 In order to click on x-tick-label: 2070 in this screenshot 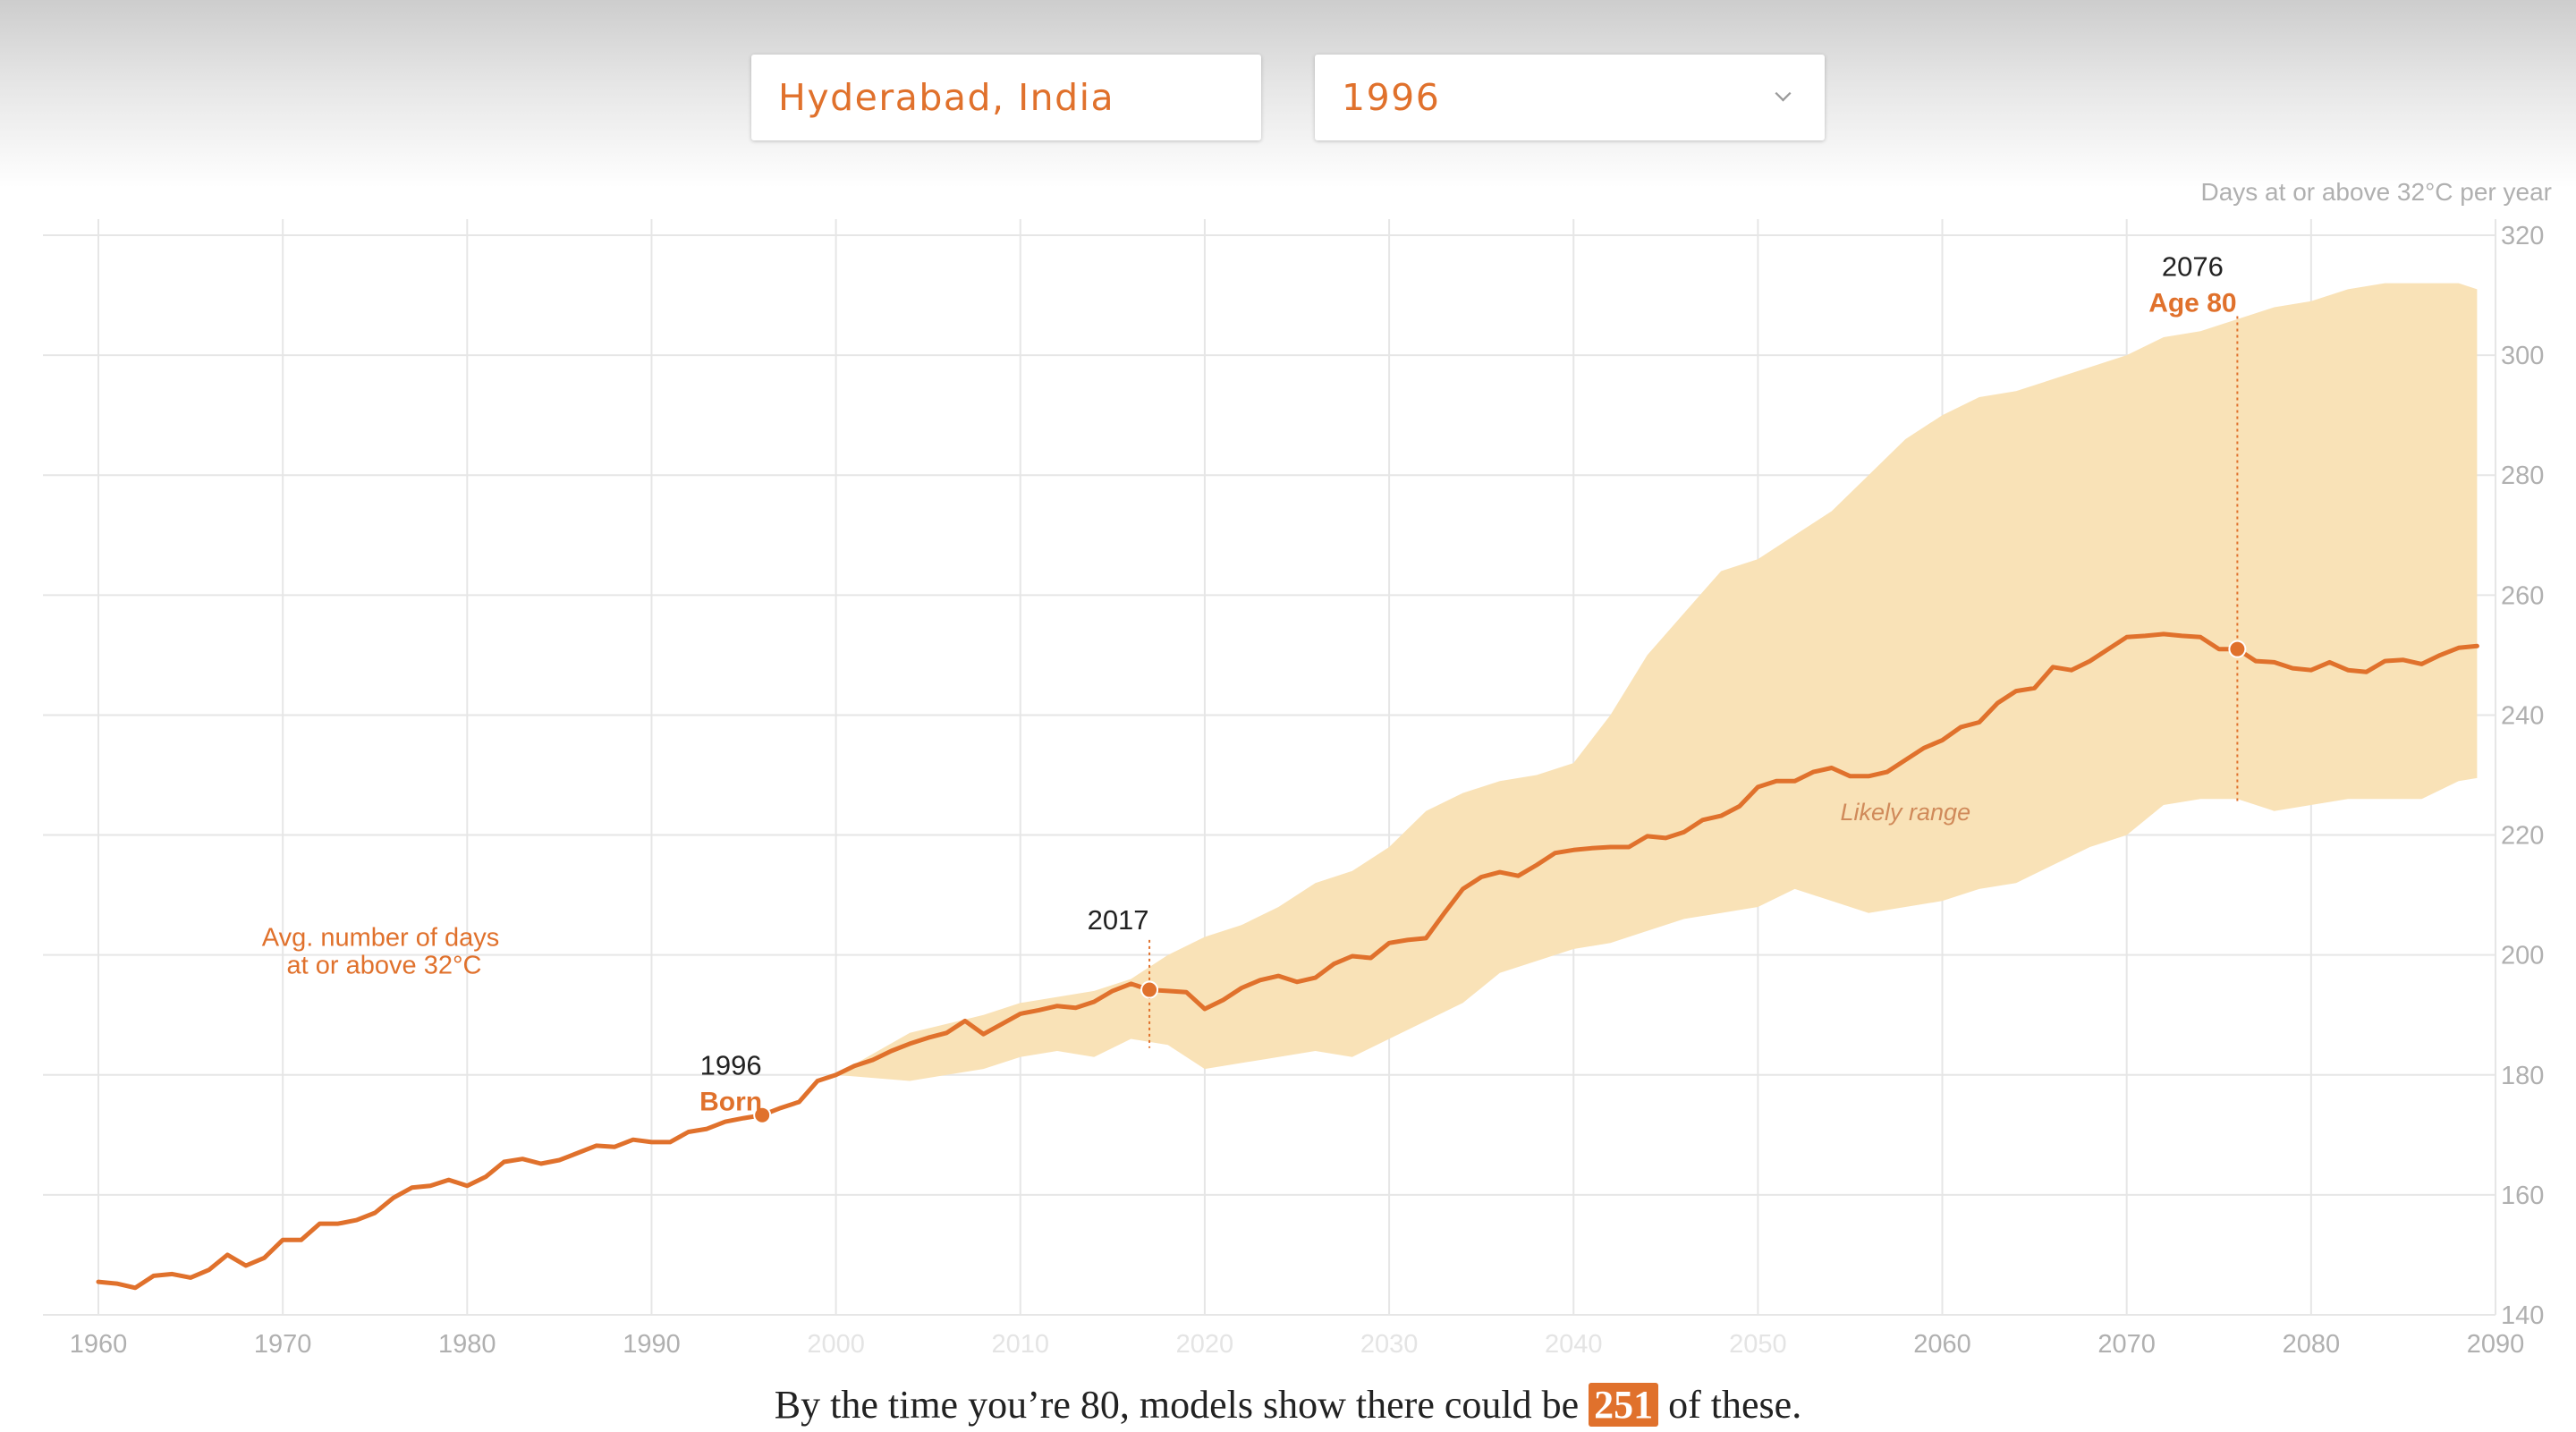, I will do `click(2126, 1344)`.